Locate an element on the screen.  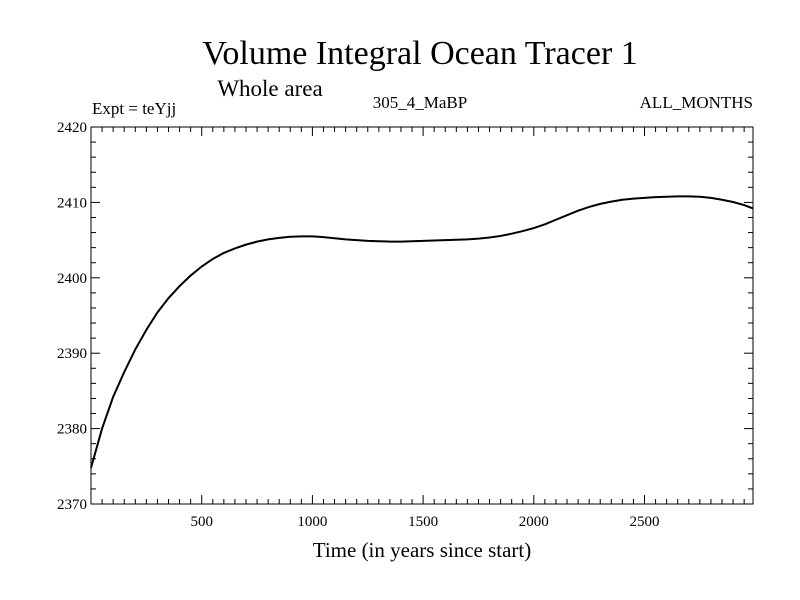
x-axis-tick-labels: 500 1000 1500 2000 2500 is located at coordinates (424, 522).